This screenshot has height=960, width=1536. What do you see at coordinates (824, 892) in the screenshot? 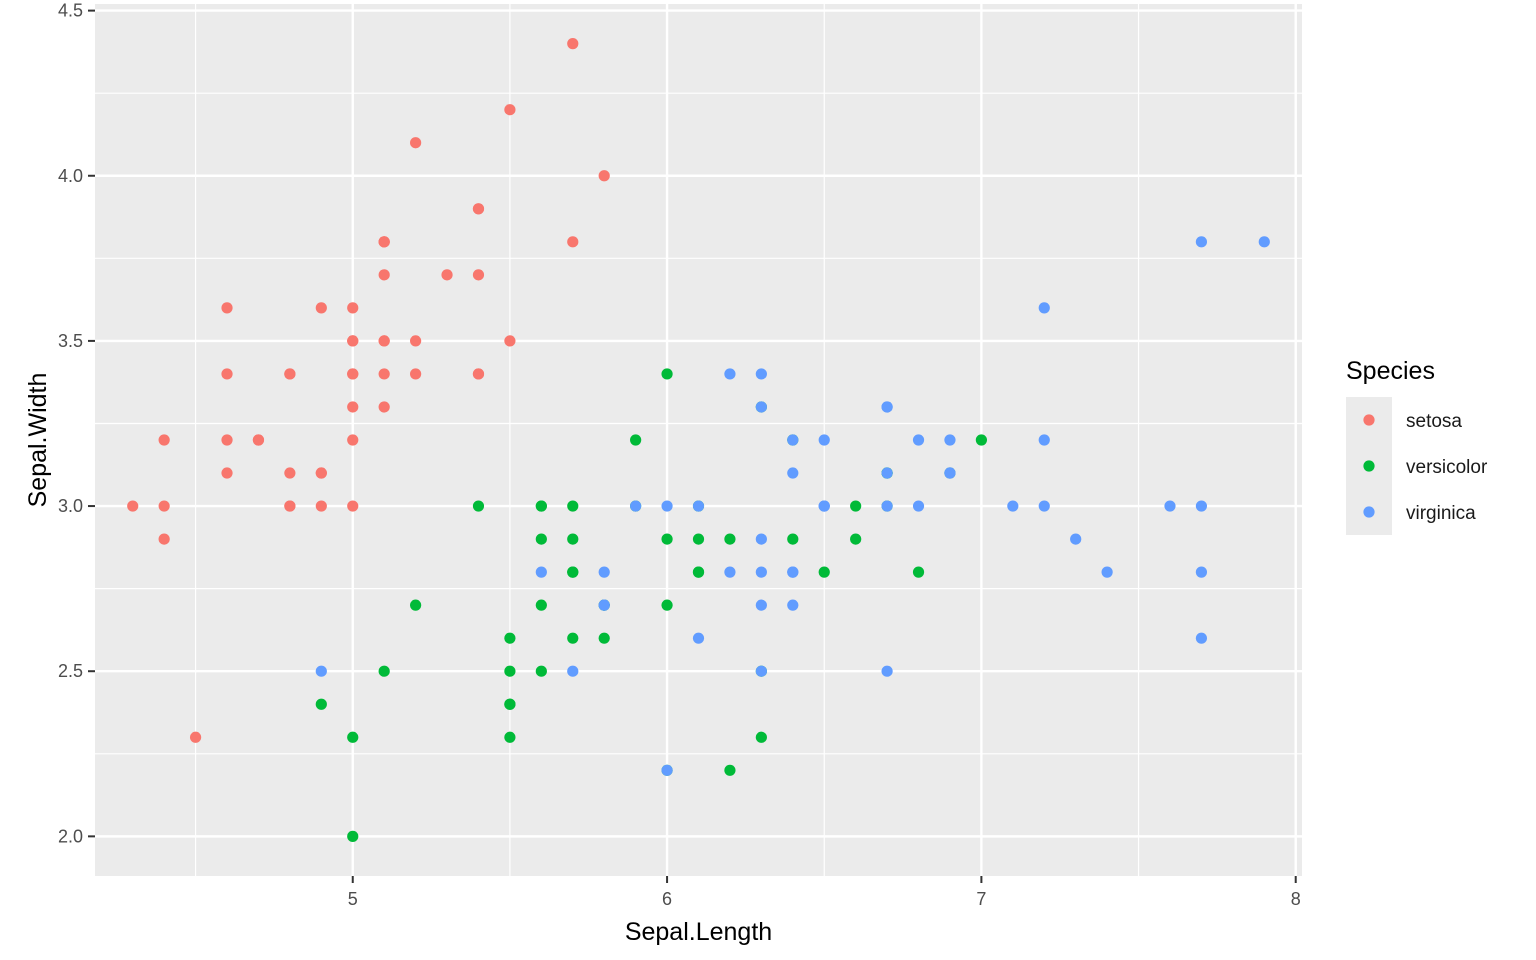
I see `x-axis: 5 6 7 8` at bounding box center [824, 892].